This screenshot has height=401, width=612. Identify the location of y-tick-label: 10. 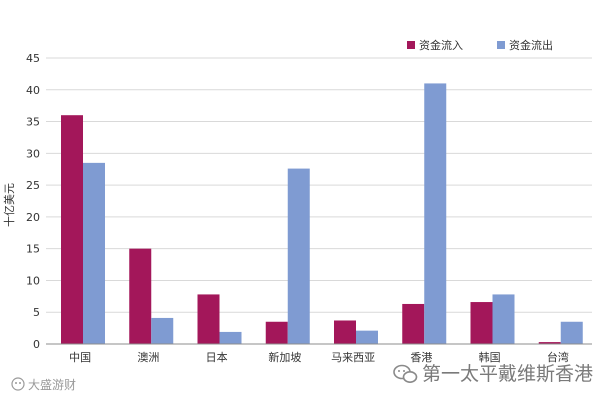
(33, 280).